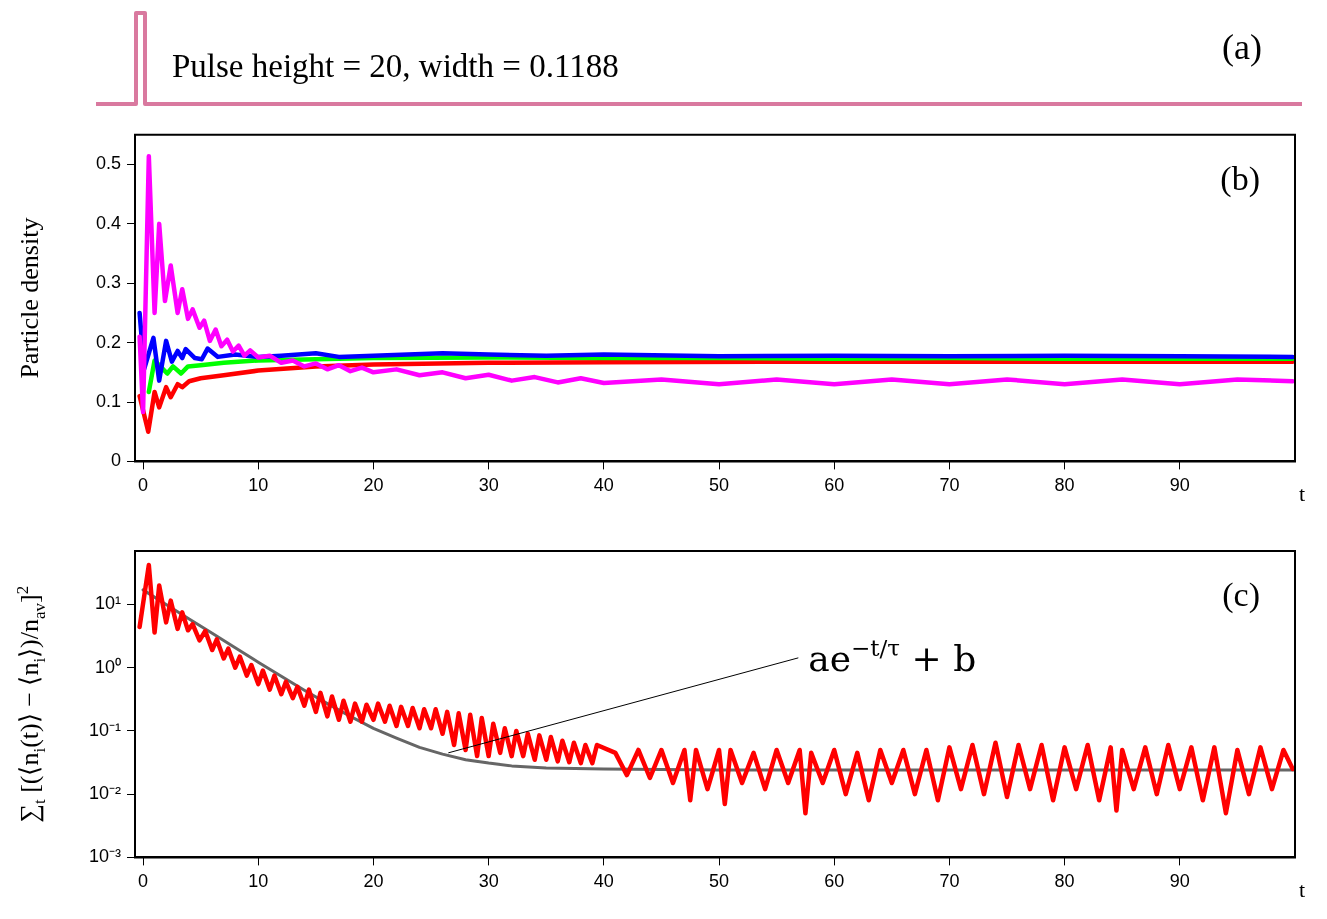  What do you see at coordinates (108, 341) in the screenshot?
I see `y-tick-label: 0.2` at bounding box center [108, 341].